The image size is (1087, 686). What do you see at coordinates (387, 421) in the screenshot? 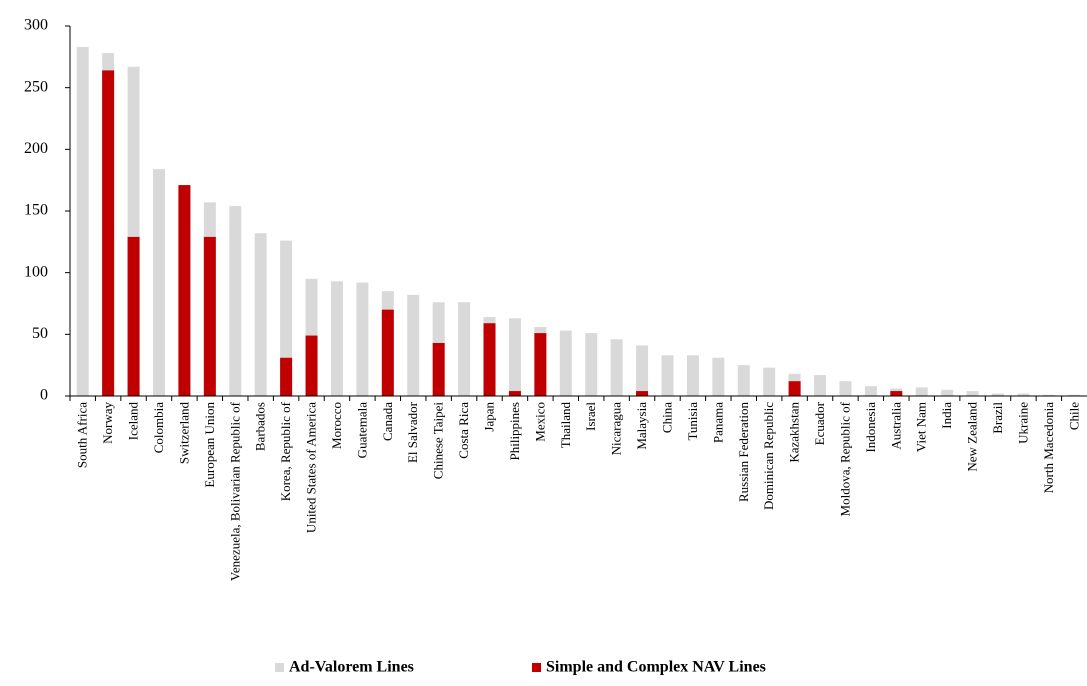
I see `x-tick-label: Canada` at bounding box center [387, 421].